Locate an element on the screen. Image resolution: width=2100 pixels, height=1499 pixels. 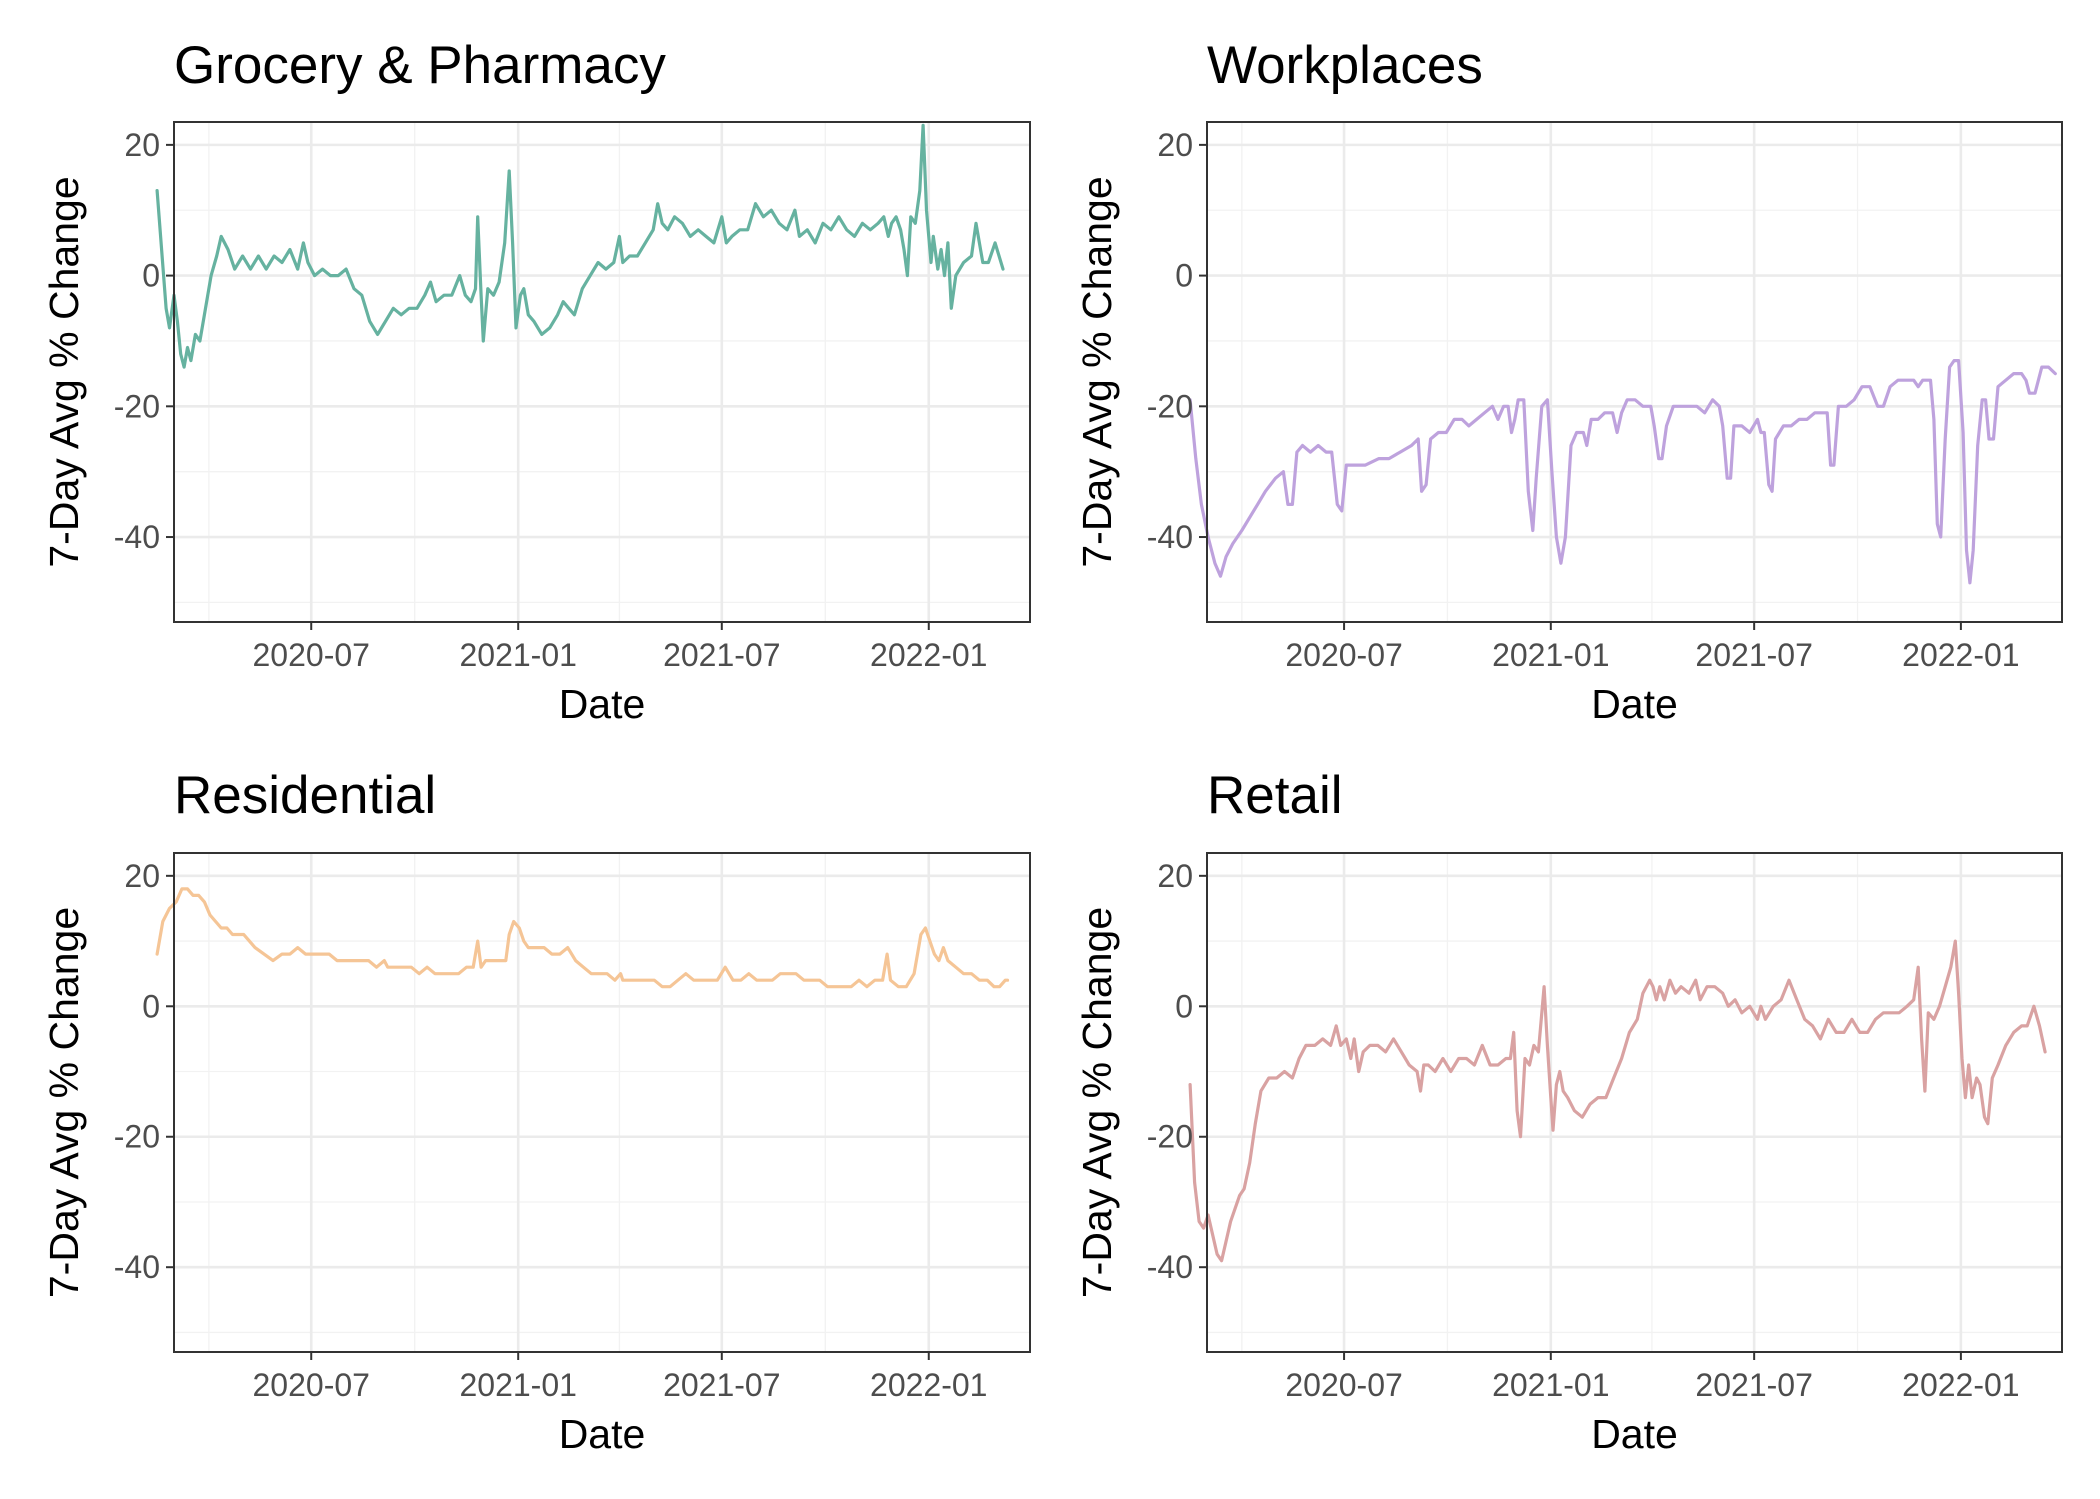
panel-title: Residential is located at coordinates (305, 795).